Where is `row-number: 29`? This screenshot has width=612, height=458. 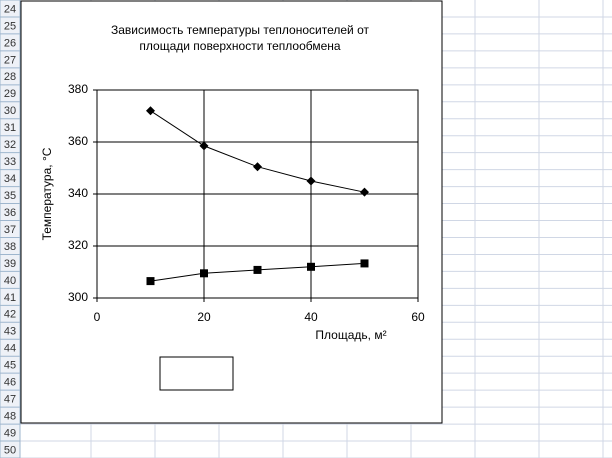
row-number: 29 is located at coordinates (10, 94).